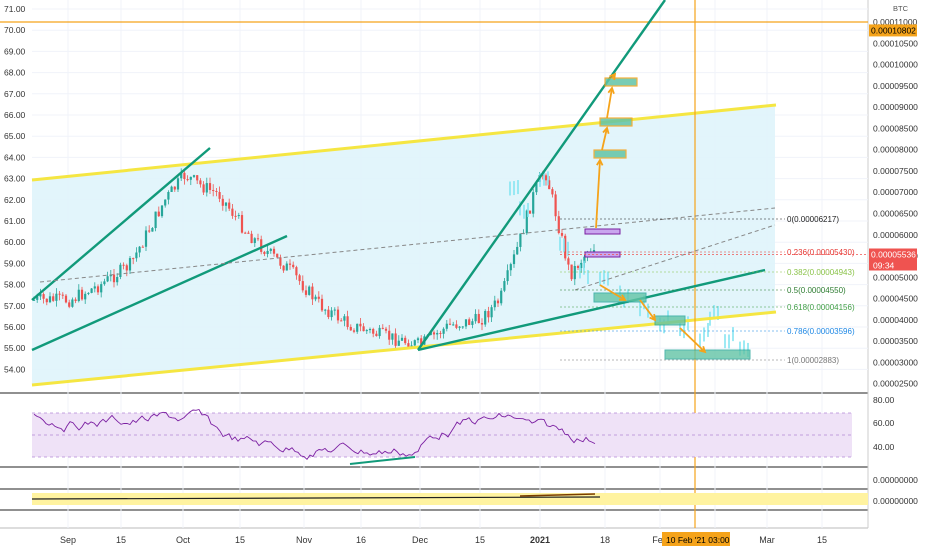 The height and width of the screenshot is (550, 932). I want to click on symbol-label: BTC, so click(901, 8).